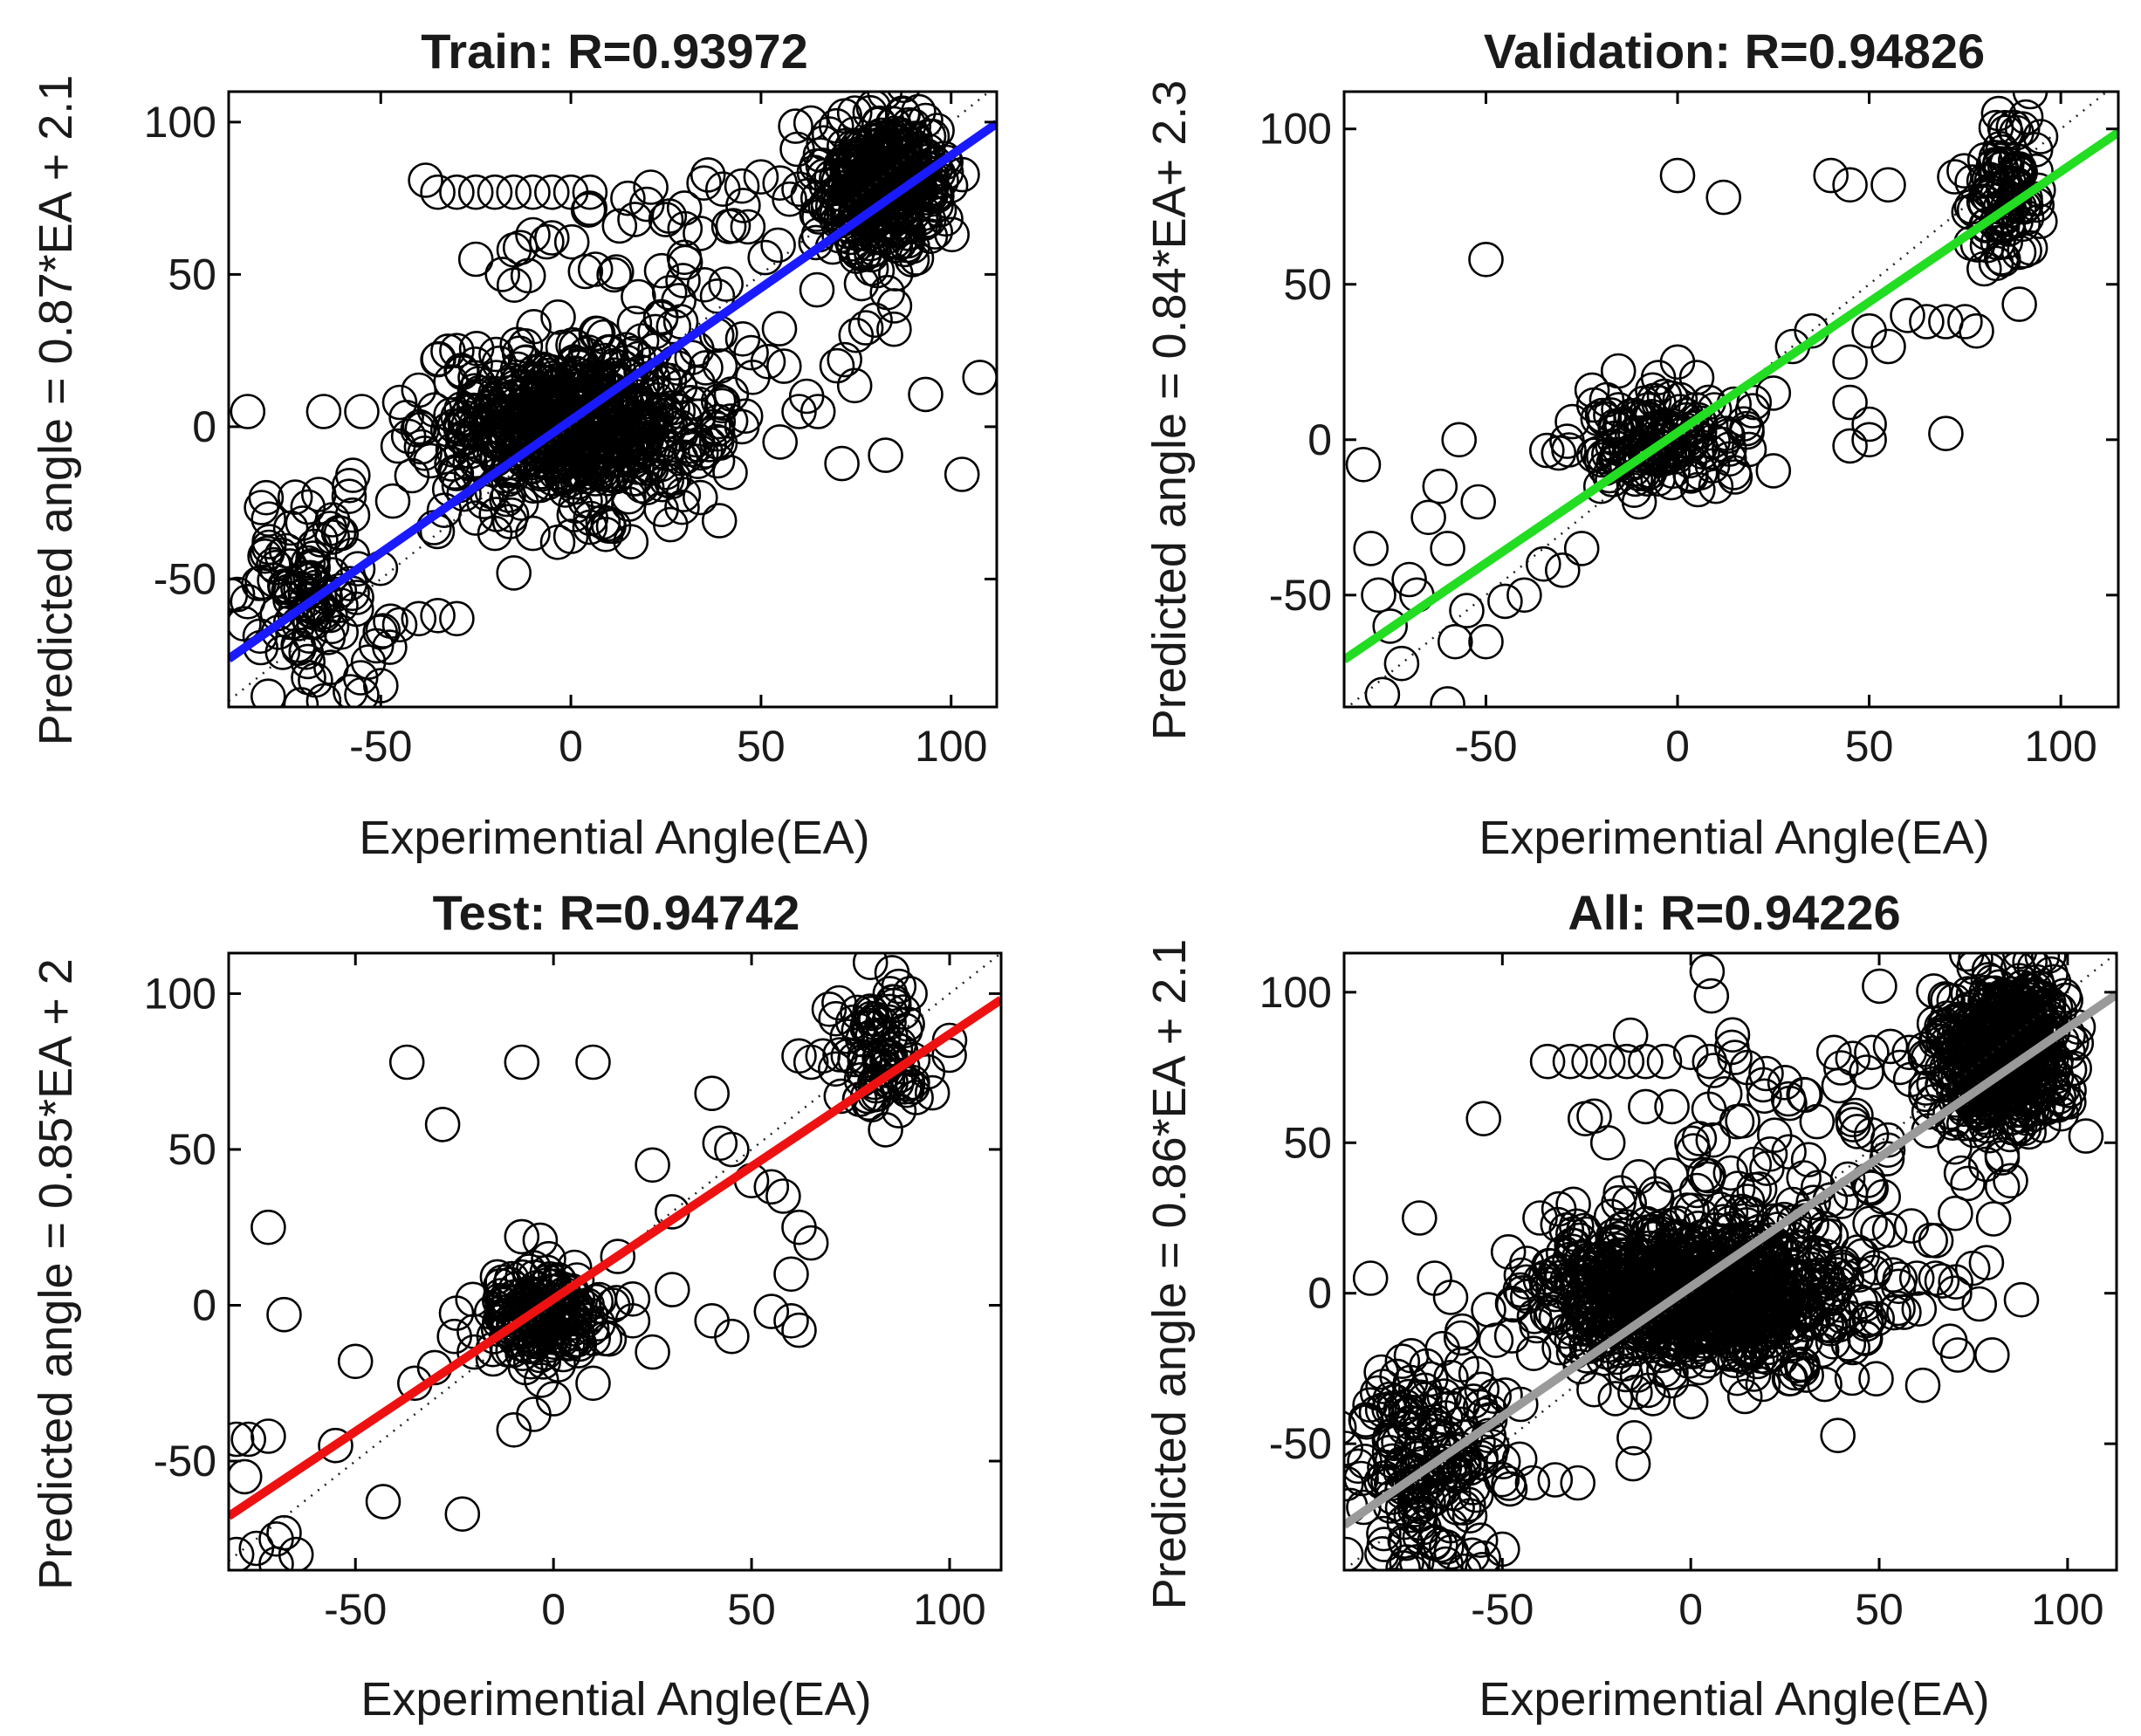 This screenshot has width=2141, height=1736. Describe the element at coordinates (2060, 746) in the screenshot. I see `validation-xtick-label: 100` at that location.